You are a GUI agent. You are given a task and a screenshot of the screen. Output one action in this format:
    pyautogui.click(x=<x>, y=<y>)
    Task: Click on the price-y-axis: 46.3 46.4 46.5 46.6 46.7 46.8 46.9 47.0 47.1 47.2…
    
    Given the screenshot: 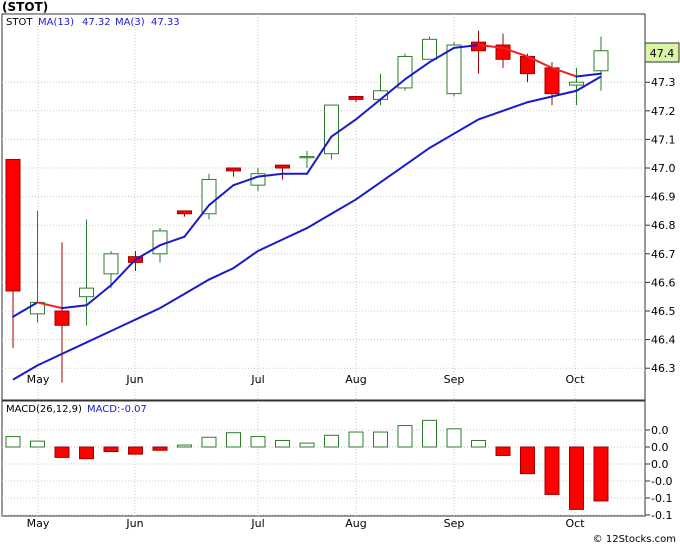 What is the action you would take?
    pyautogui.click(x=660, y=225)
    